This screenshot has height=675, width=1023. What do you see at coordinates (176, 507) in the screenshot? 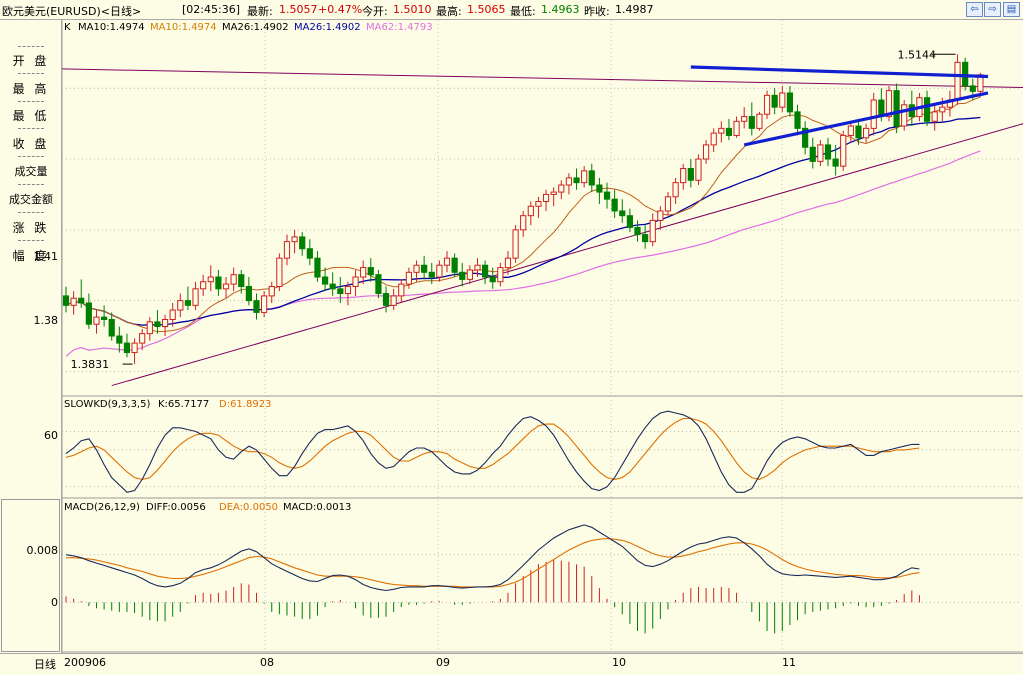
I see `diff-legend: DIFF:0.0056` at bounding box center [176, 507].